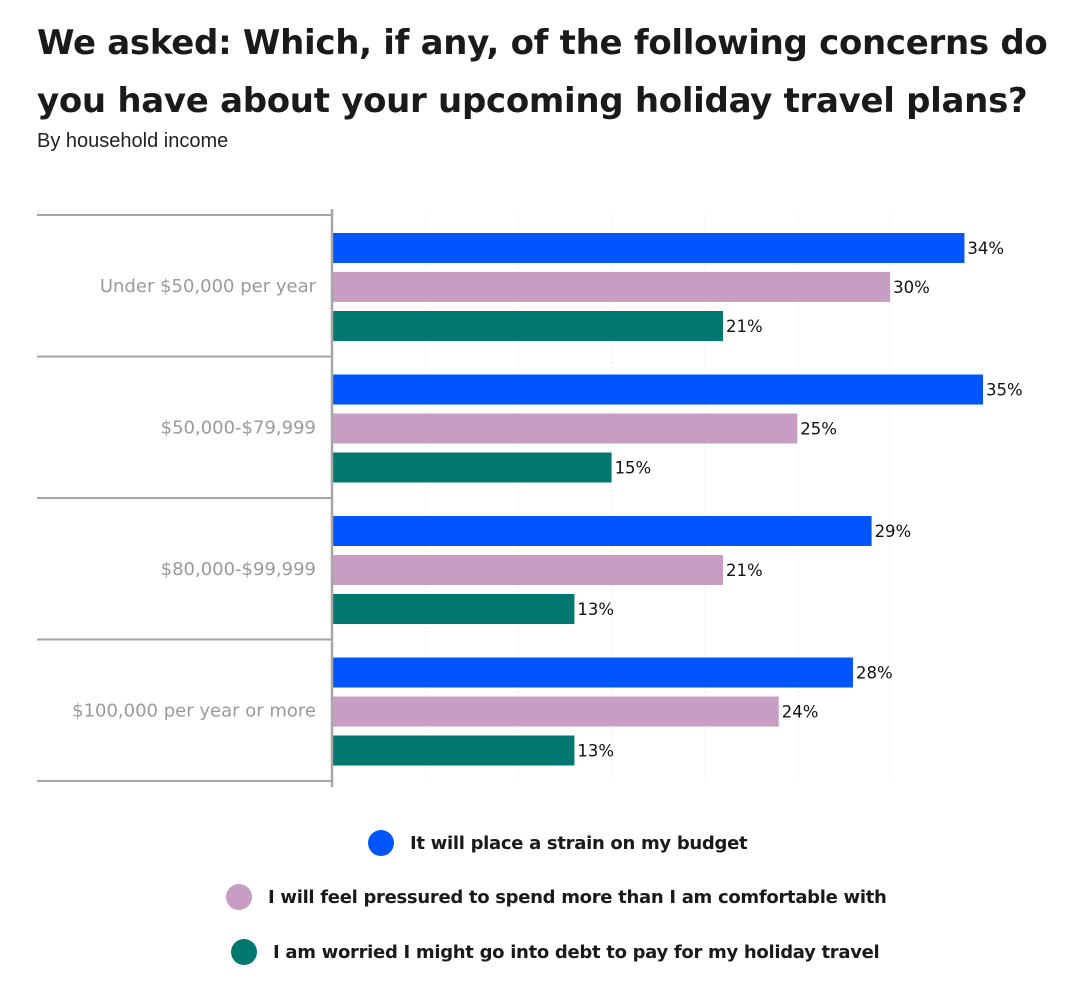 This screenshot has width=1068, height=995. What do you see at coordinates (238, 427) in the screenshot?
I see `category-label: $50,000-$79,999` at bounding box center [238, 427].